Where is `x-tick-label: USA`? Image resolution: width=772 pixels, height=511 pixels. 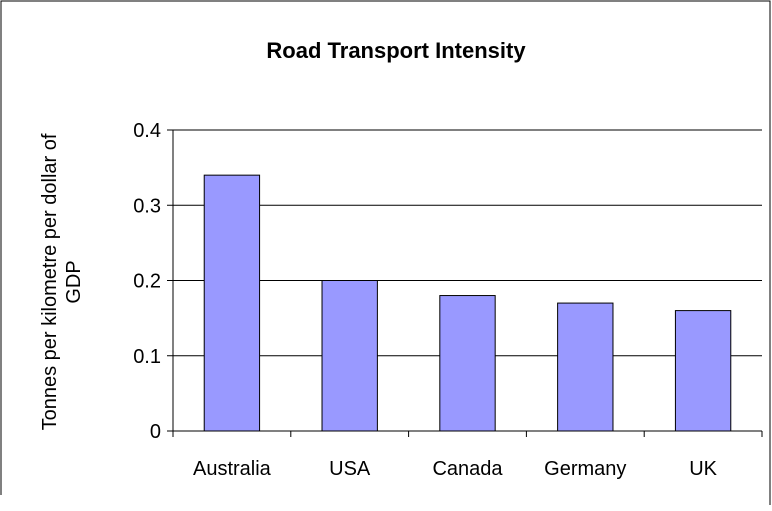 x-tick-label: USA is located at coordinates (350, 469).